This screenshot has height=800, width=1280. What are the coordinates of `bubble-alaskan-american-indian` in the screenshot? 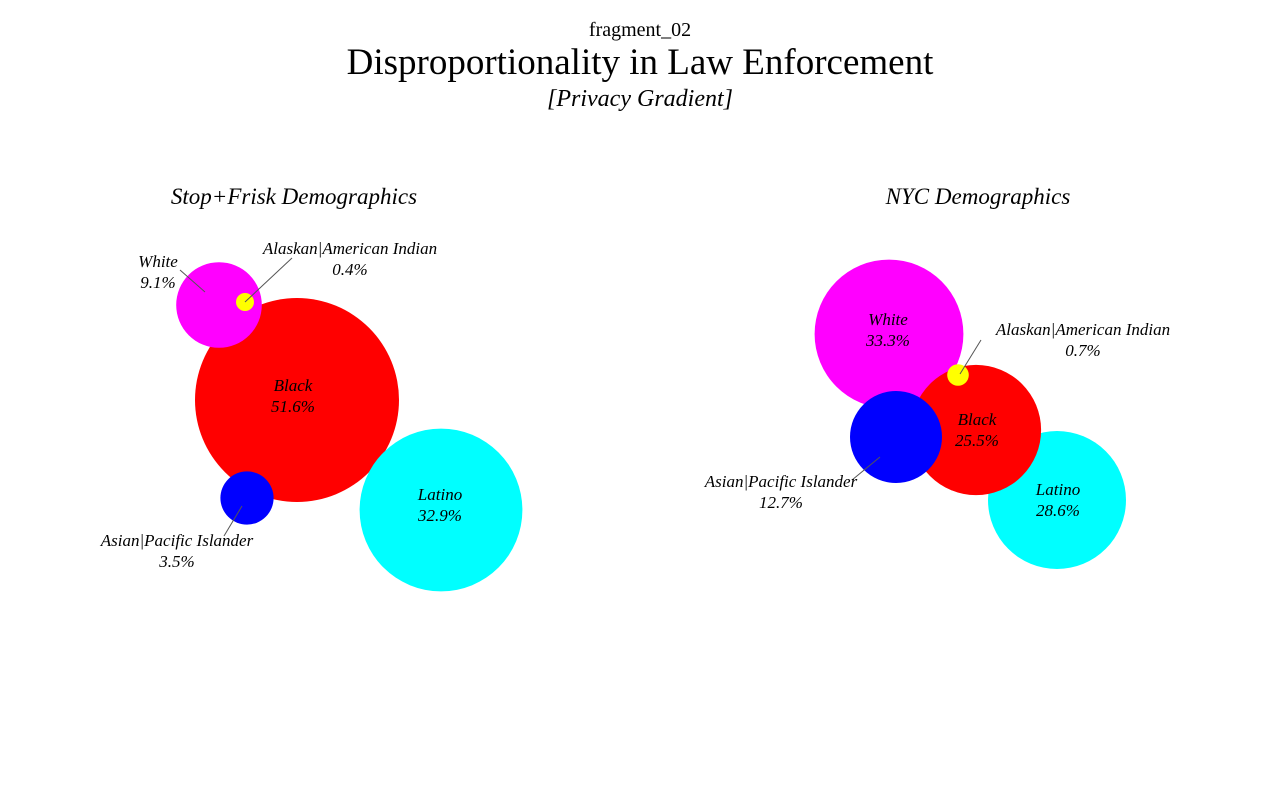 It's located at (958, 375).